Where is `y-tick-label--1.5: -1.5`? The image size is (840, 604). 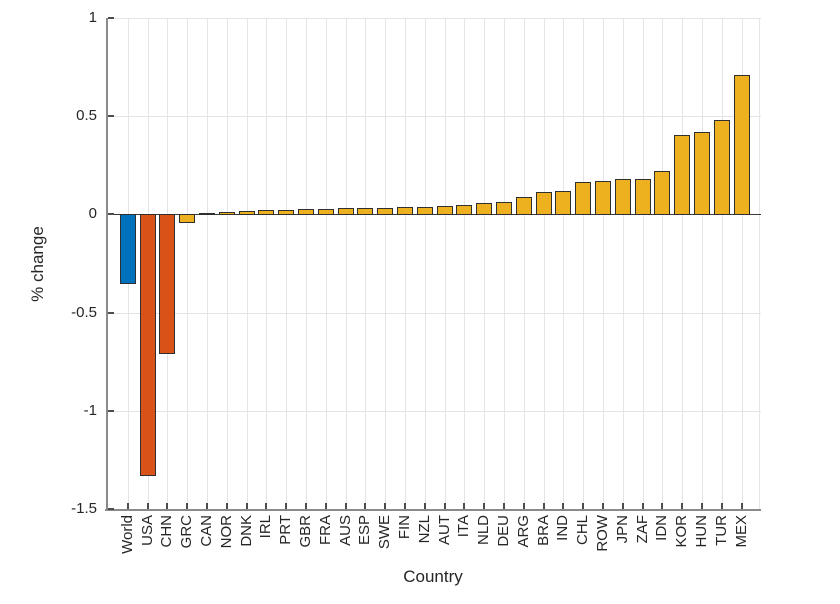 y-tick-label--1.5: -1.5 is located at coordinates (84, 508).